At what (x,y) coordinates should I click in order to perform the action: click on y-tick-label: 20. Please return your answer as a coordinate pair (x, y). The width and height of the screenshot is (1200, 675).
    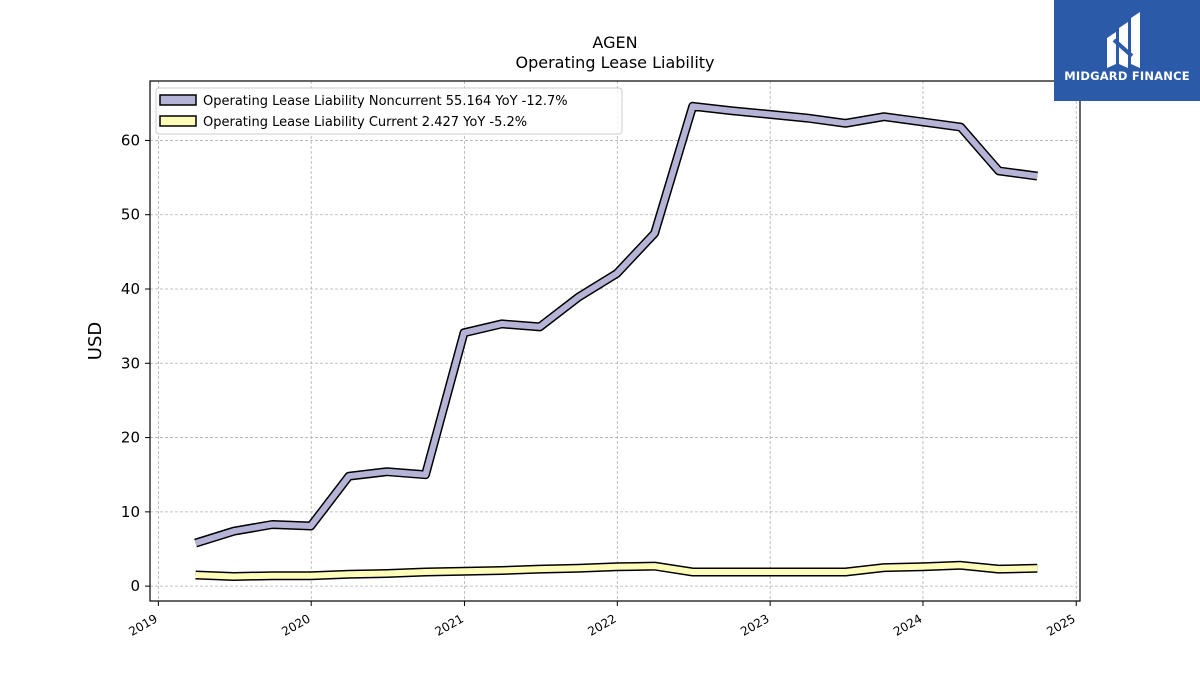
    Looking at the image, I should click on (130, 438).